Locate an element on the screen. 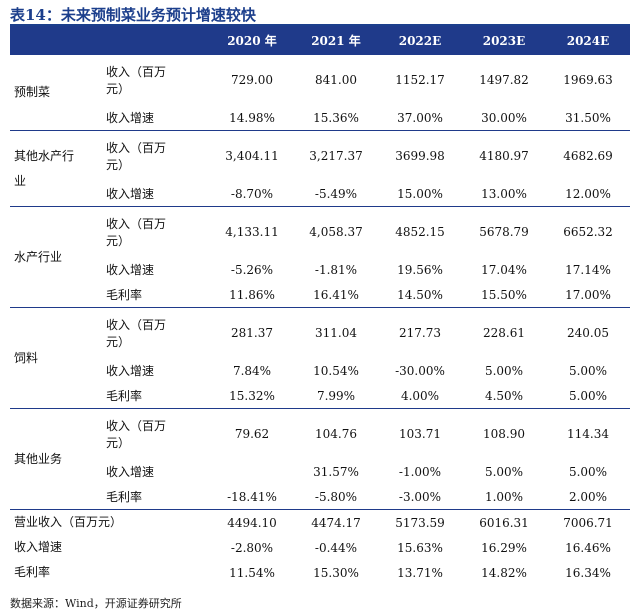 This screenshot has height=611, width=640. value-cell: 7006.71 is located at coordinates (588, 522).